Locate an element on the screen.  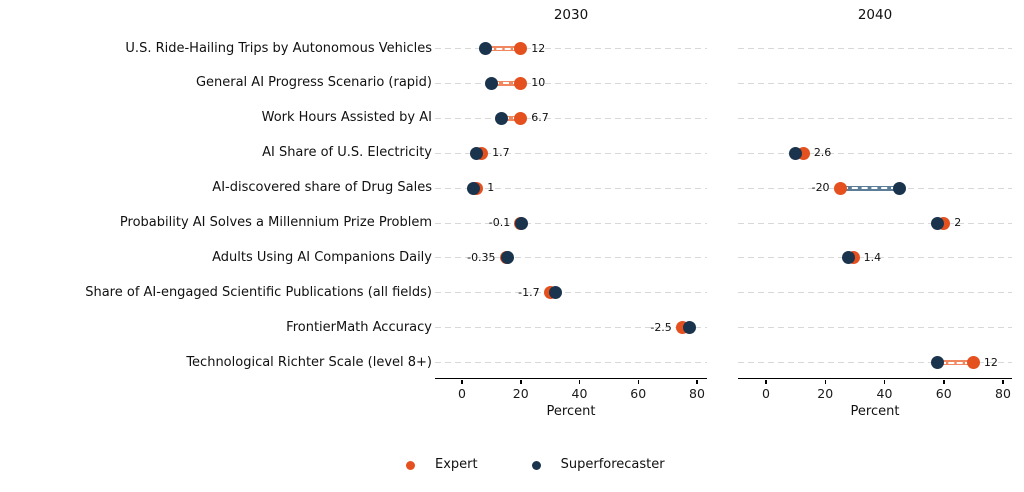
superforecaster-dot-icon is located at coordinates (536, 465).